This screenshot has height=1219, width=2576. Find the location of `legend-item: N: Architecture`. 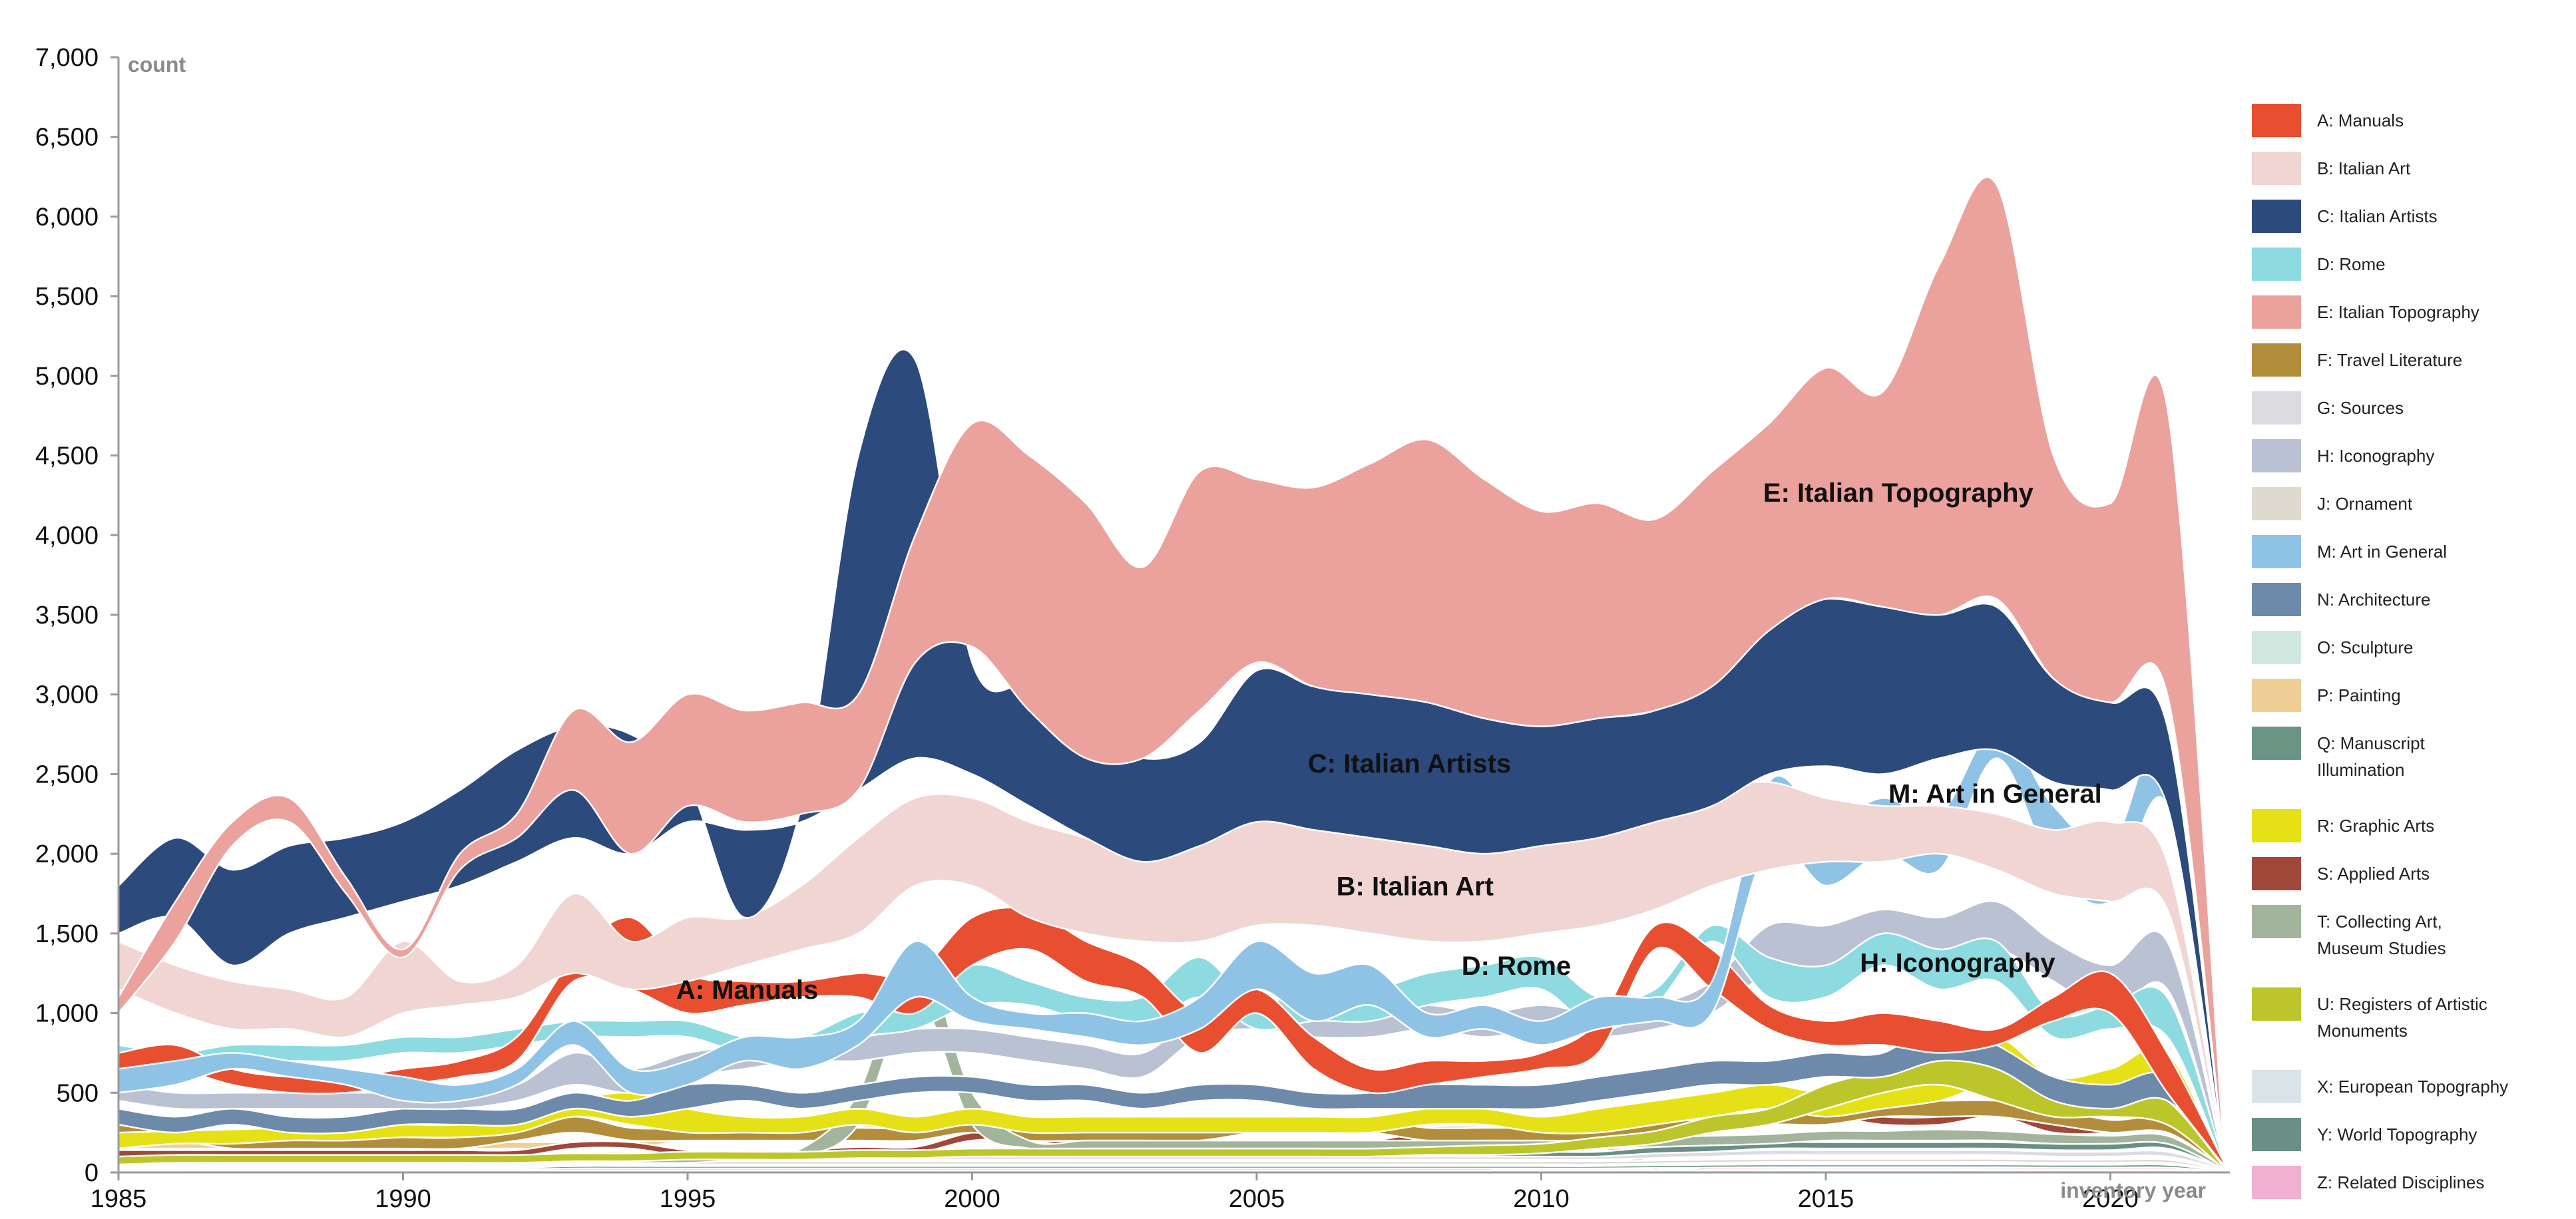

legend-item: N: Architecture is located at coordinates (2341, 599).